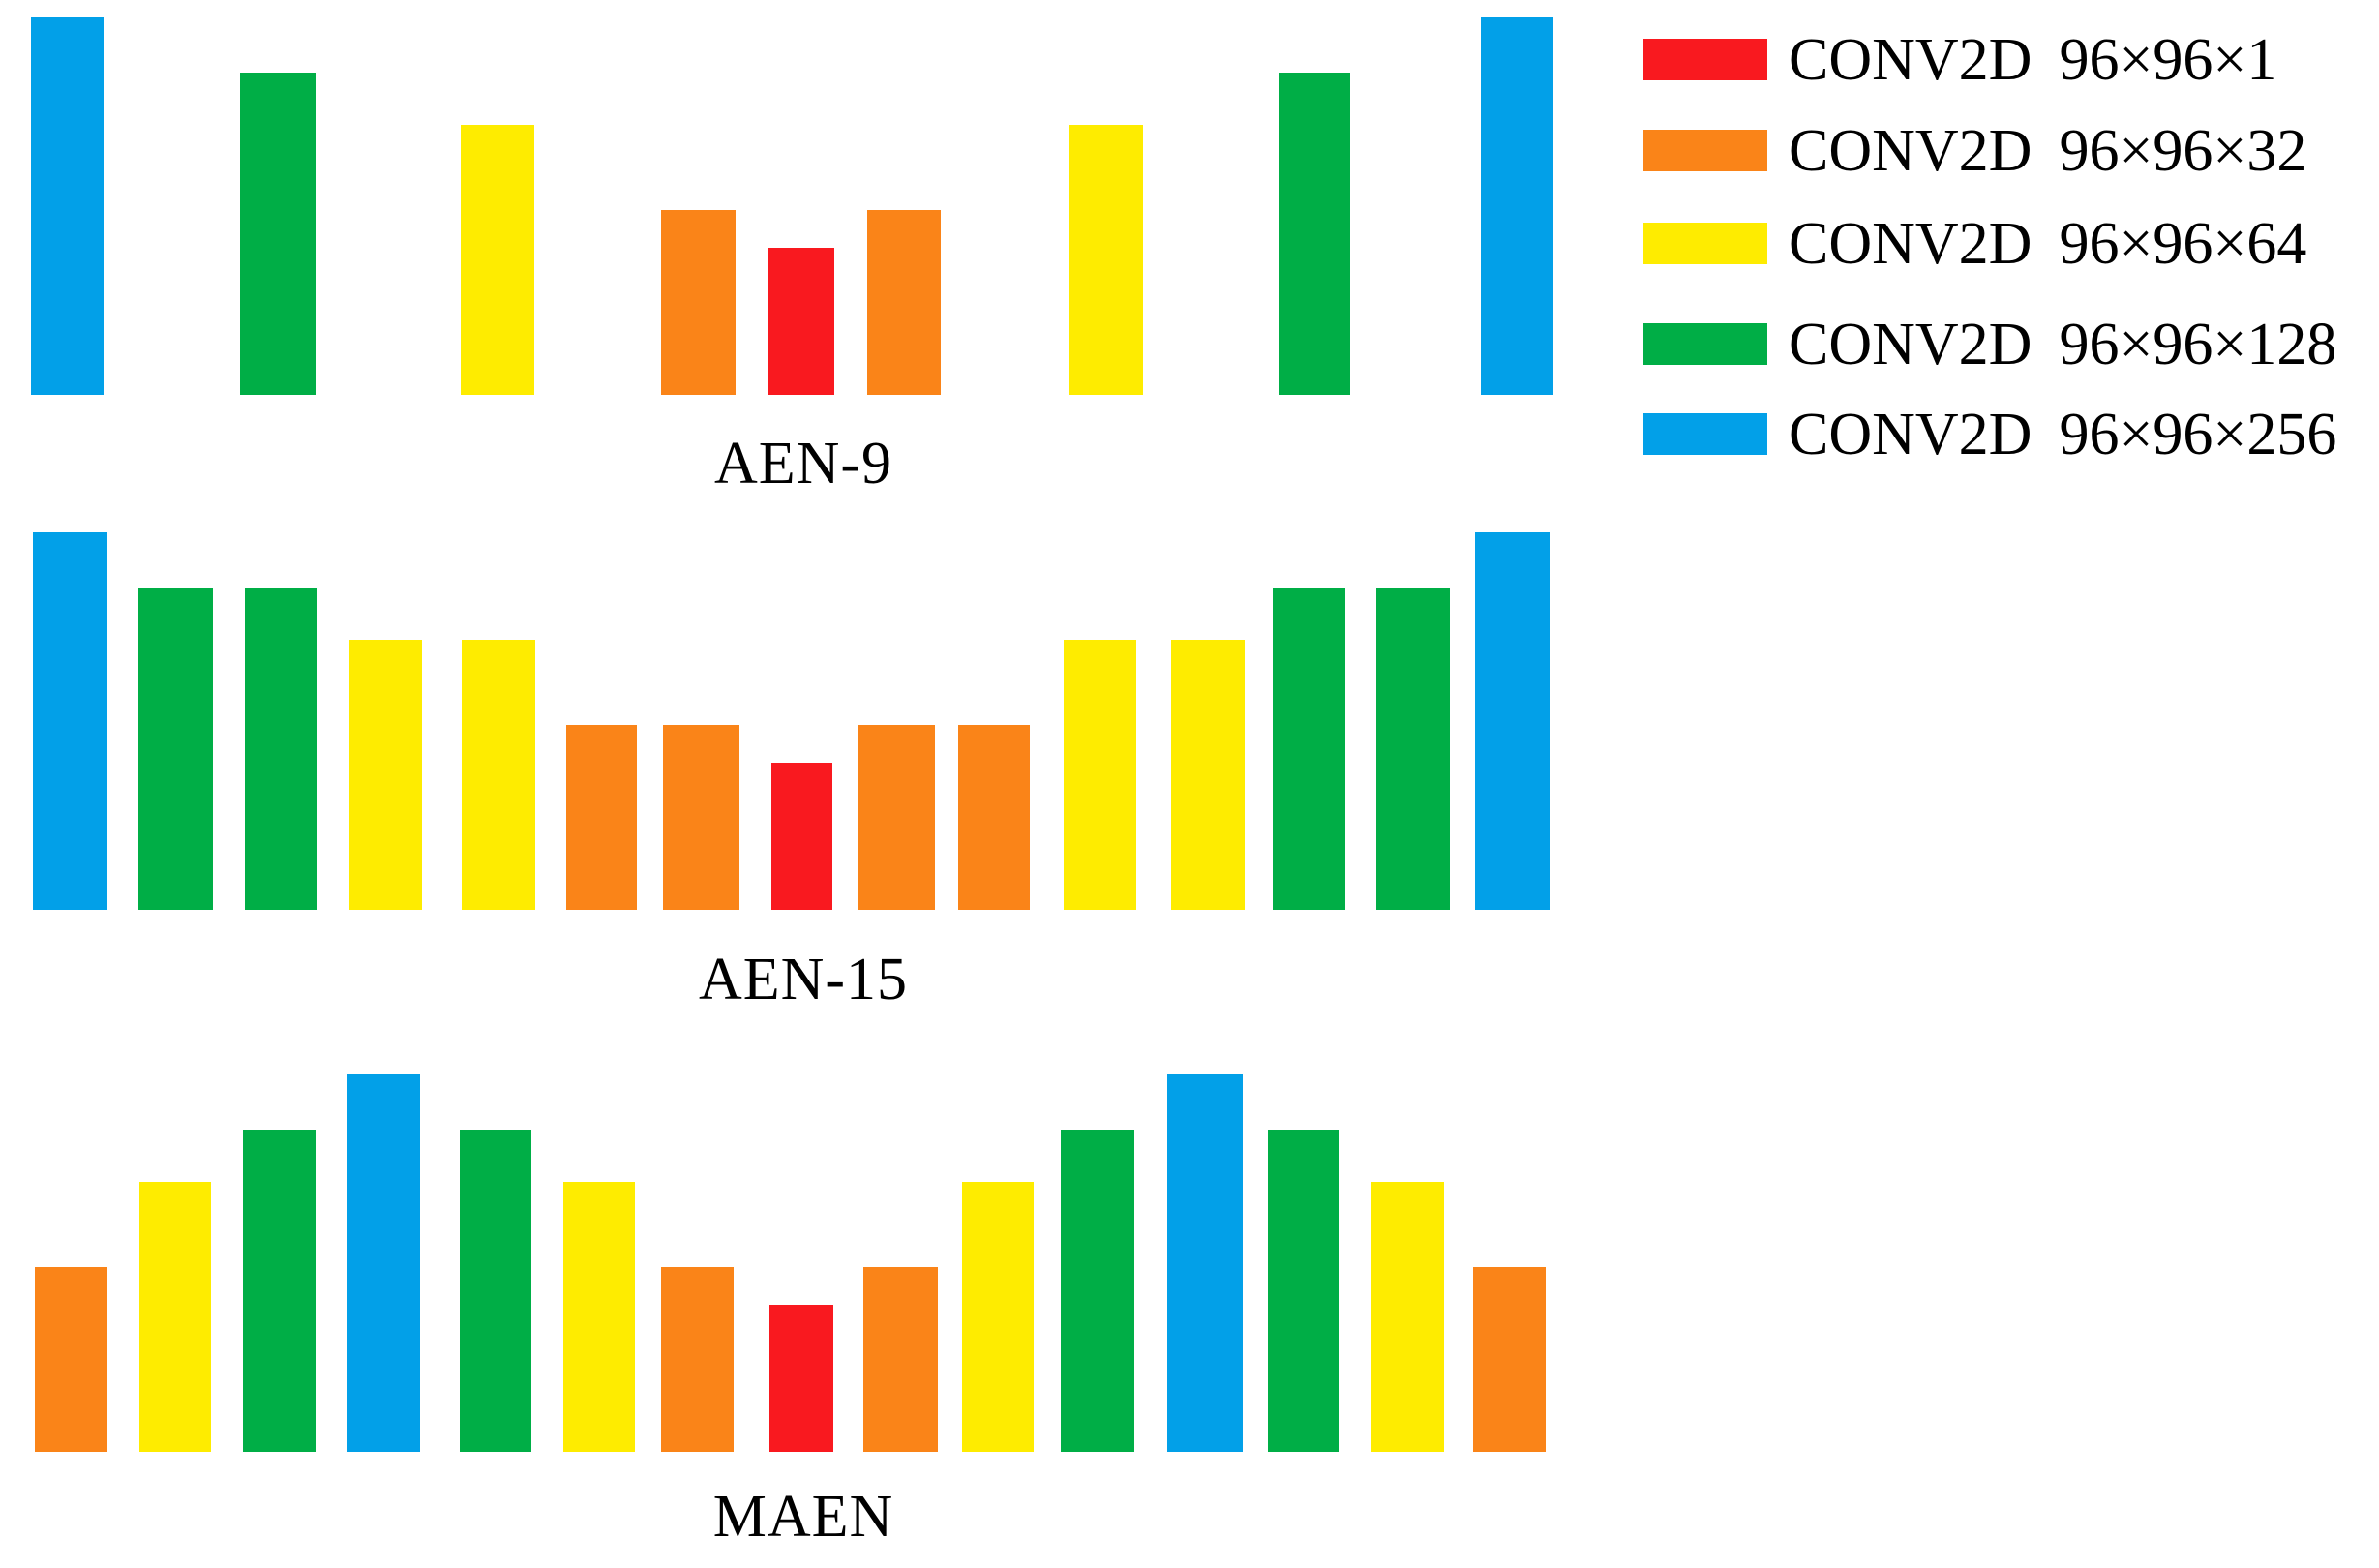  I want to click on legend-item-conv-32: CONV2D 96×96×32, so click(1974, 151).